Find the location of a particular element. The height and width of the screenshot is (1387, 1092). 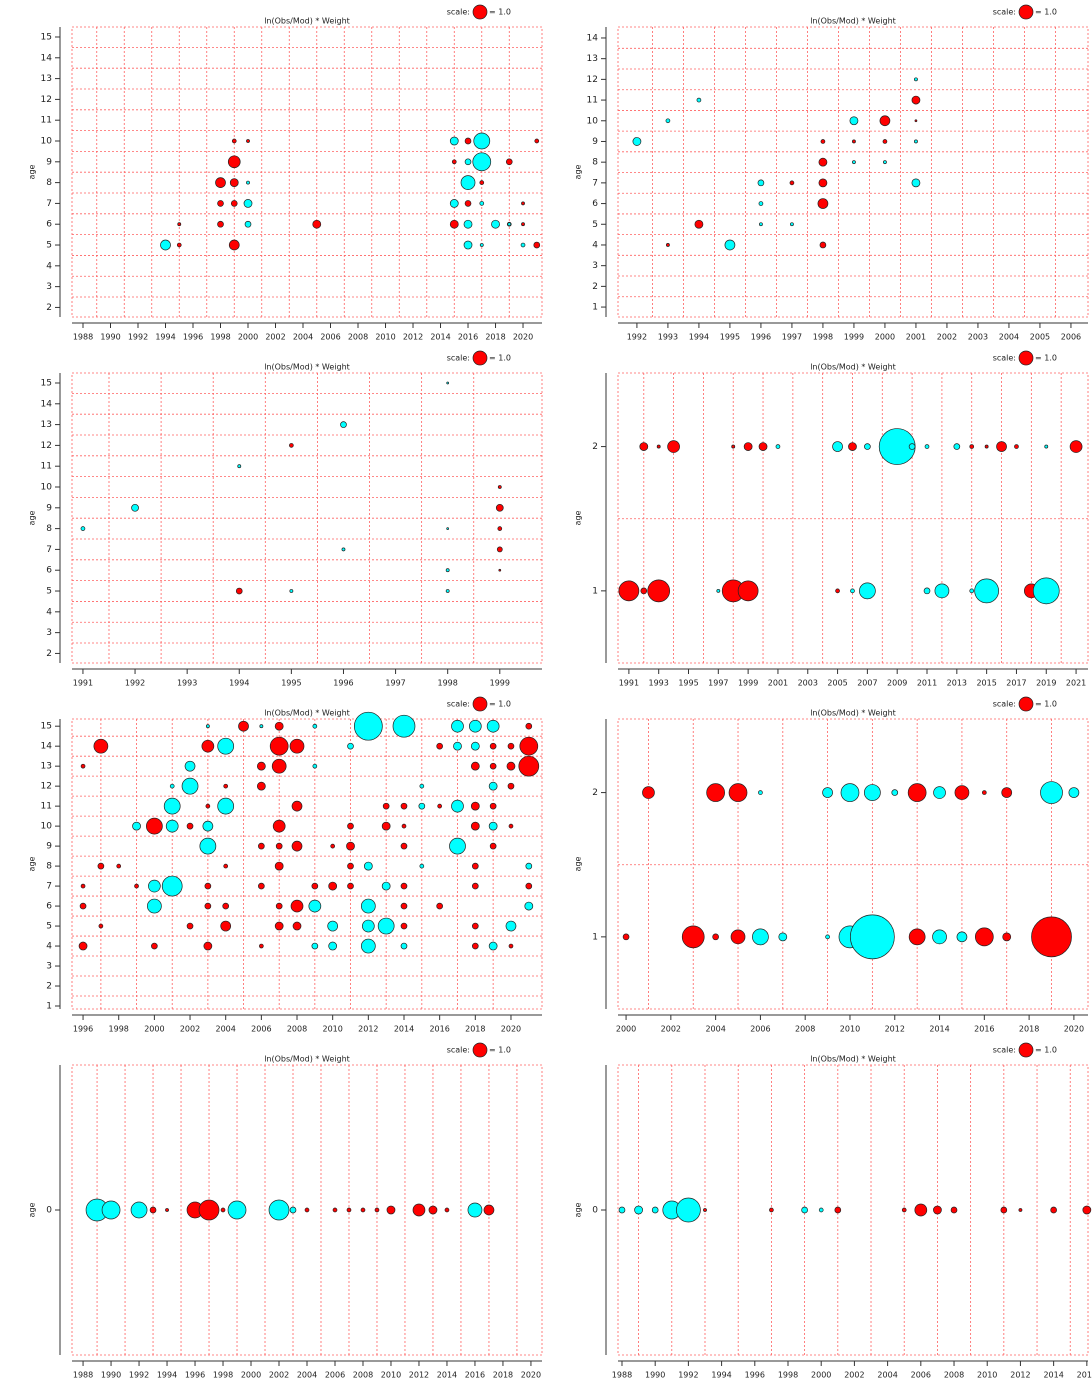

x-tick-label: 1993 is located at coordinates (668, 337).